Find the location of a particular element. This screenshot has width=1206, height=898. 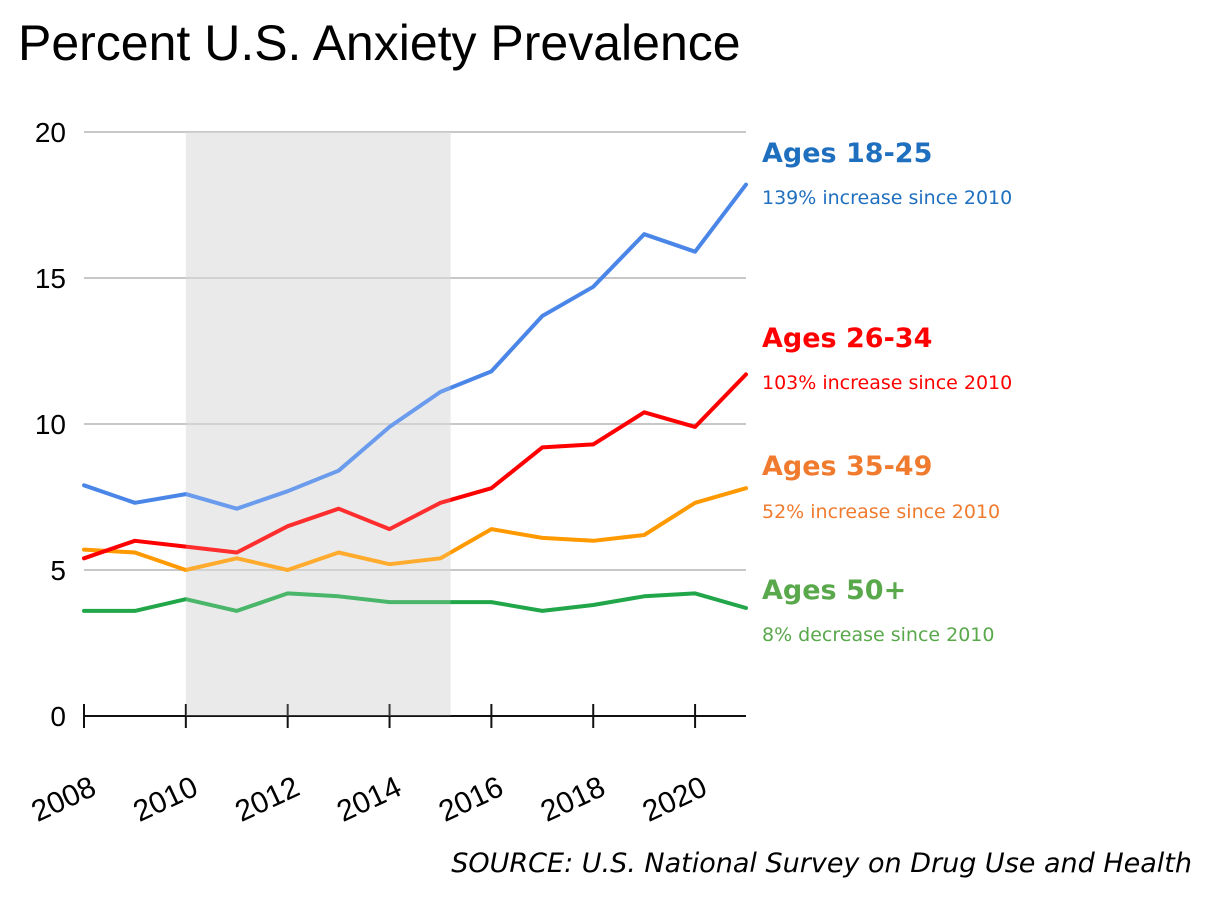

x-tick-label: 2010 is located at coordinates (165, 799).